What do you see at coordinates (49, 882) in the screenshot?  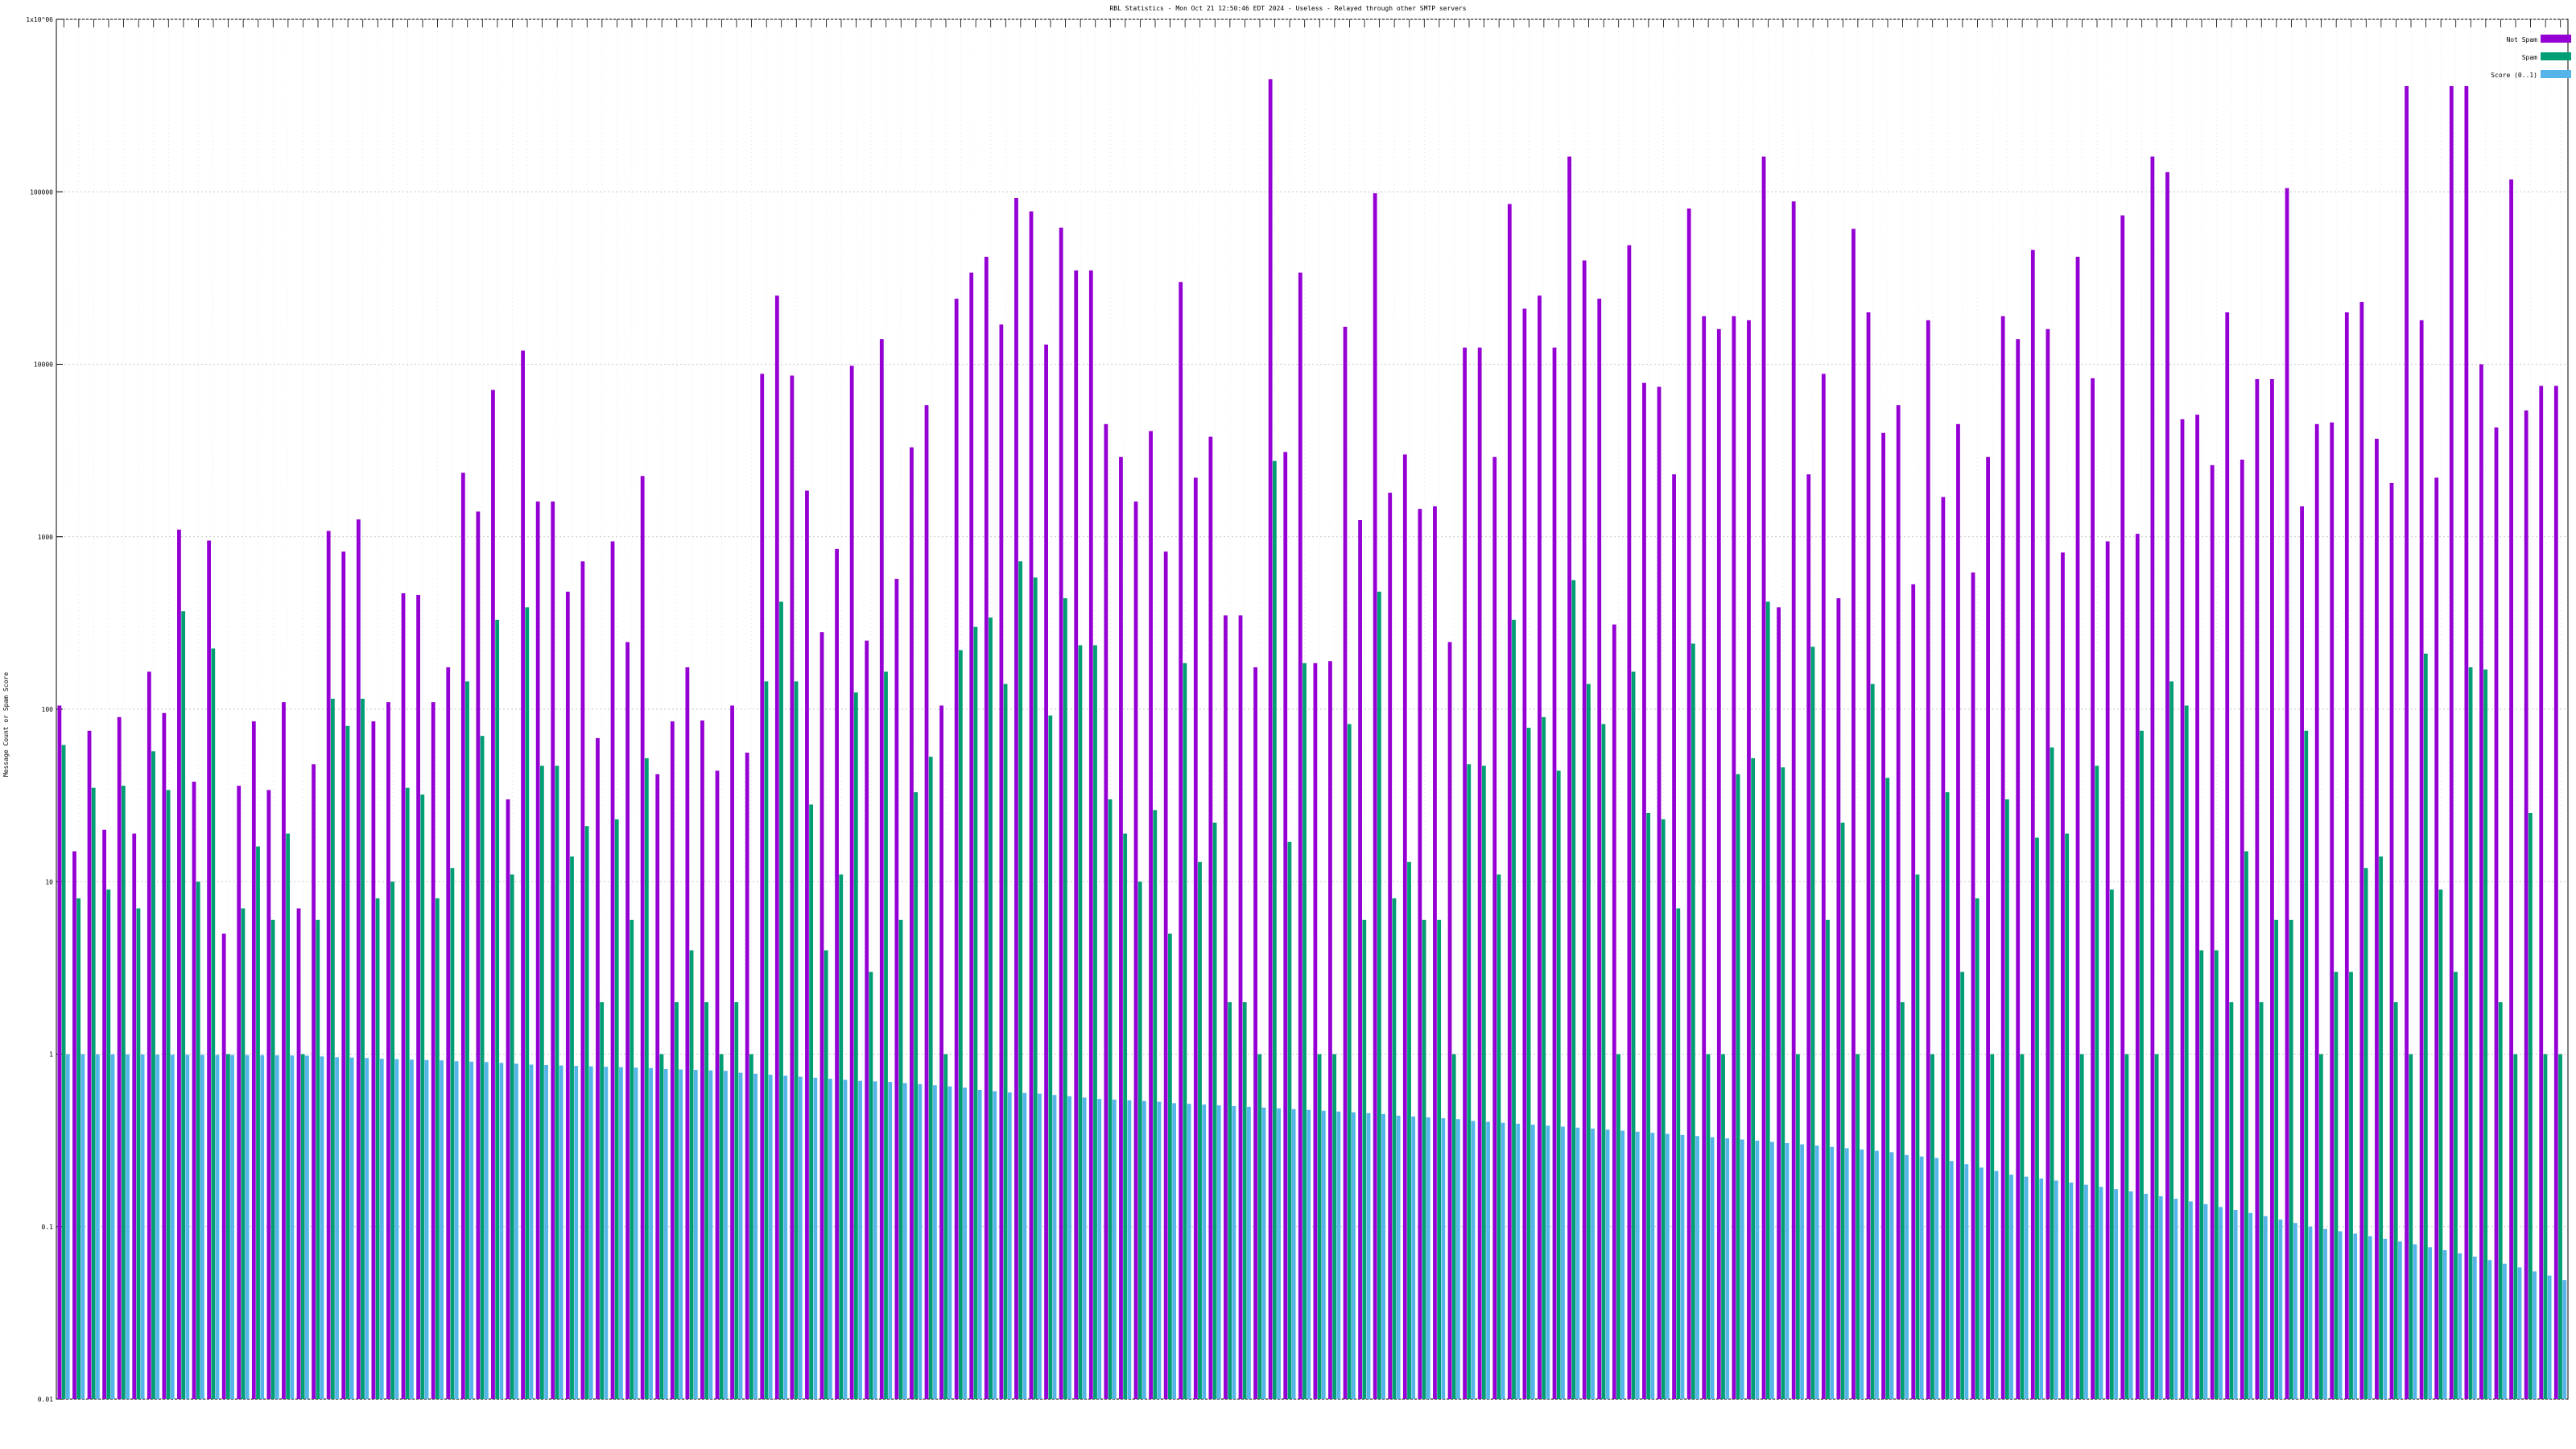 I see `y-tick-label: 10` at bounding box center [49, 882].